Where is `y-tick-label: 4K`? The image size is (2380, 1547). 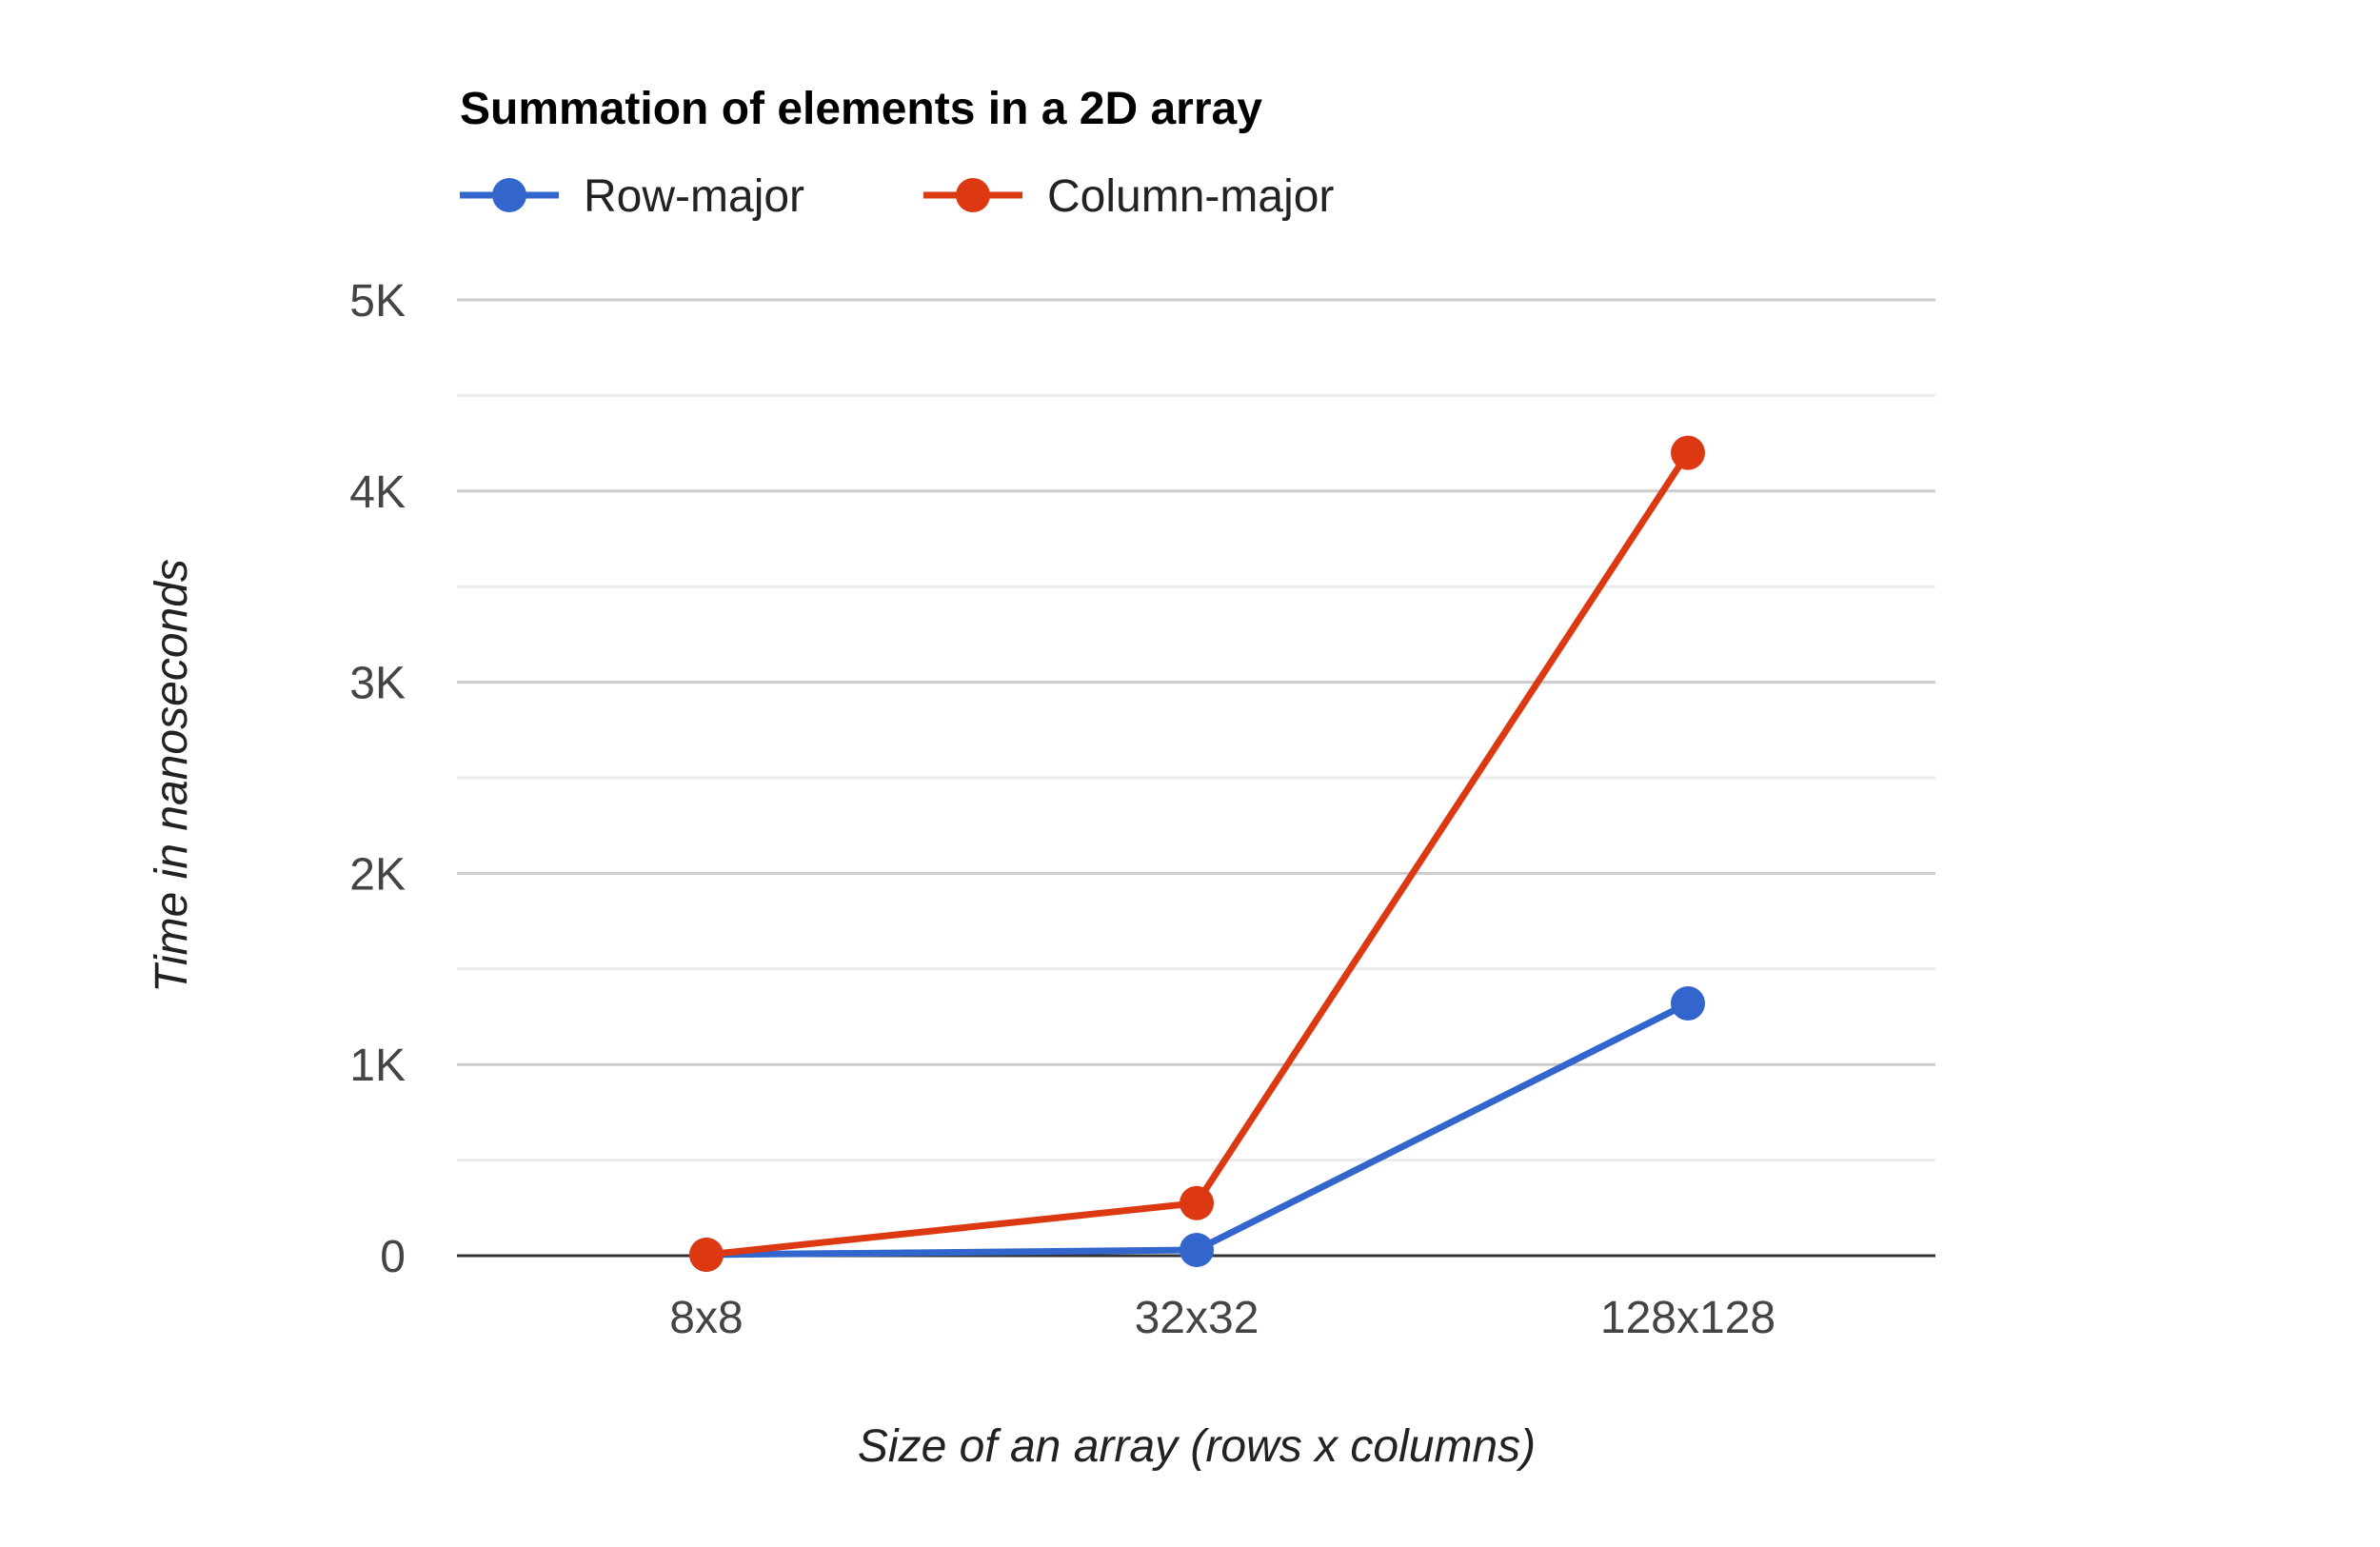
y-tick-label: 4K is located at coordinates (377, 493).